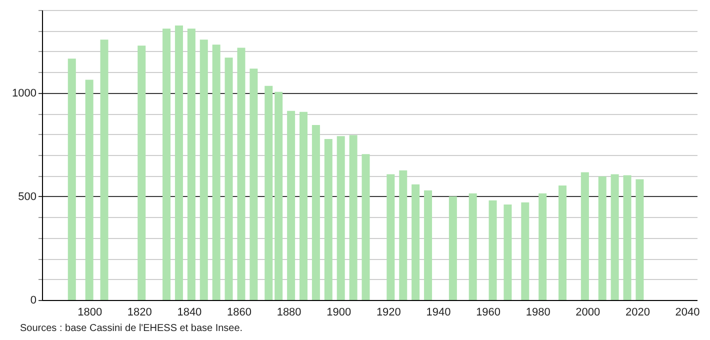 This screenshot has width=710, height=340. What do you see at coordinates (687, 312) in the screenshot?
I see `x-tick-label: 2040` at bounding box center [687, 312].